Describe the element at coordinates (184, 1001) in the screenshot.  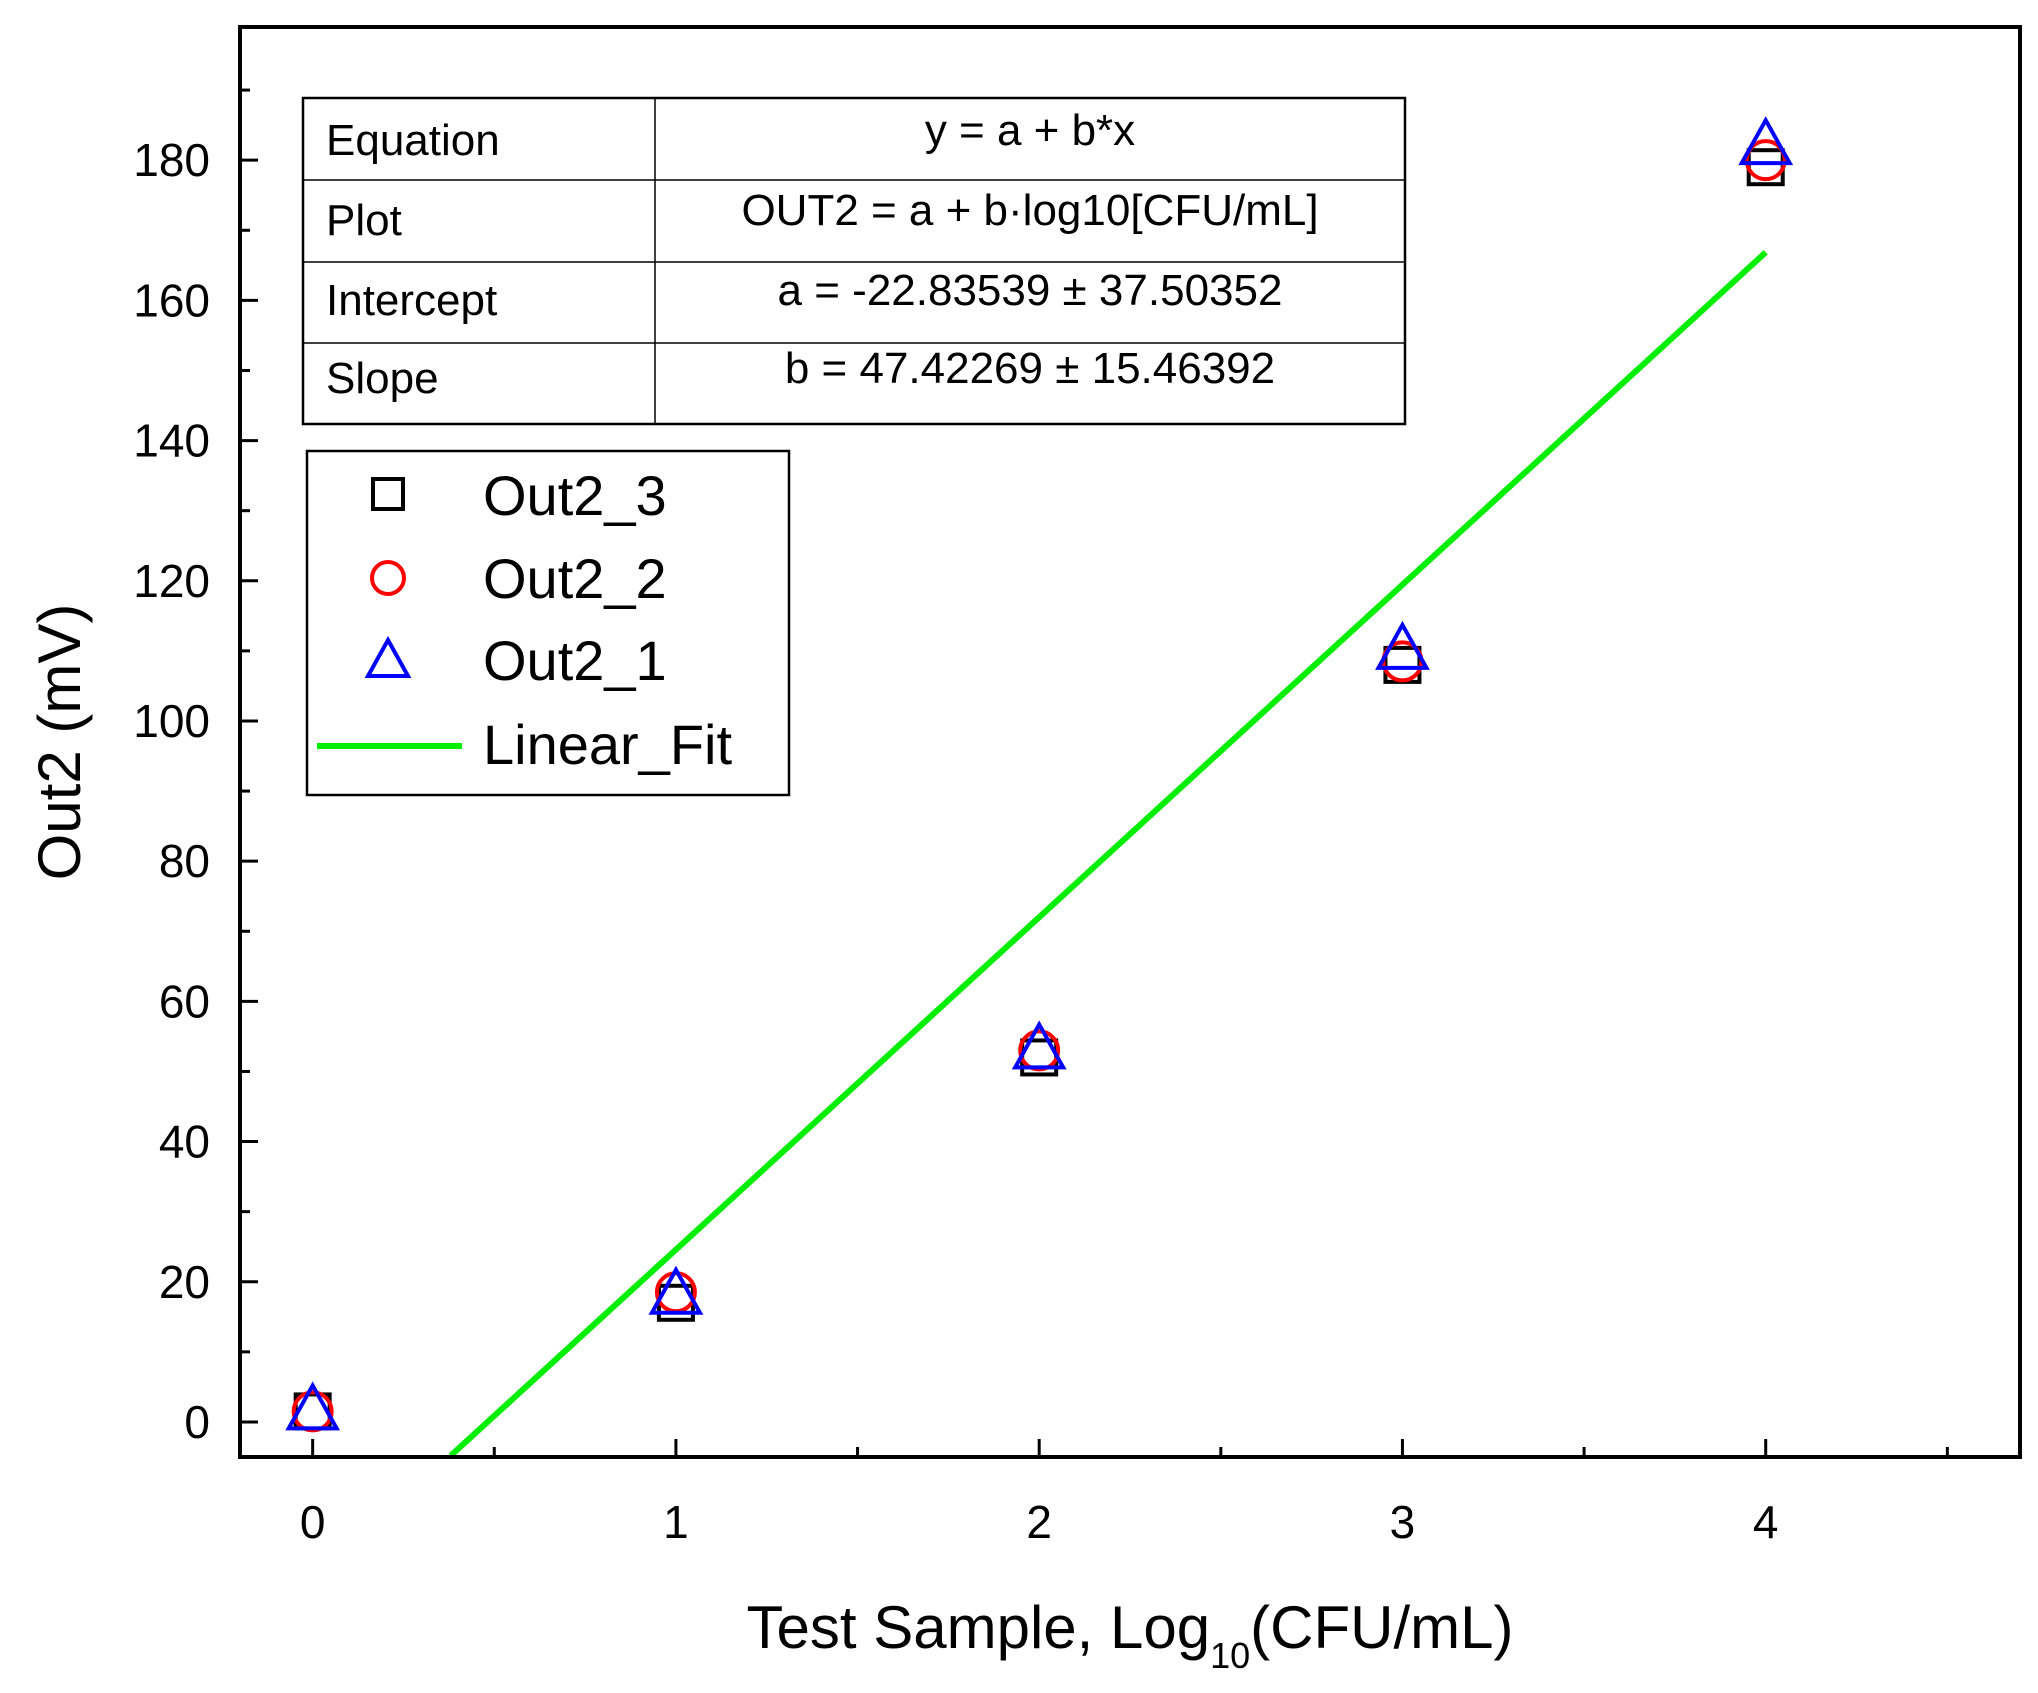
I see `y-tick-label: 60` at that location.